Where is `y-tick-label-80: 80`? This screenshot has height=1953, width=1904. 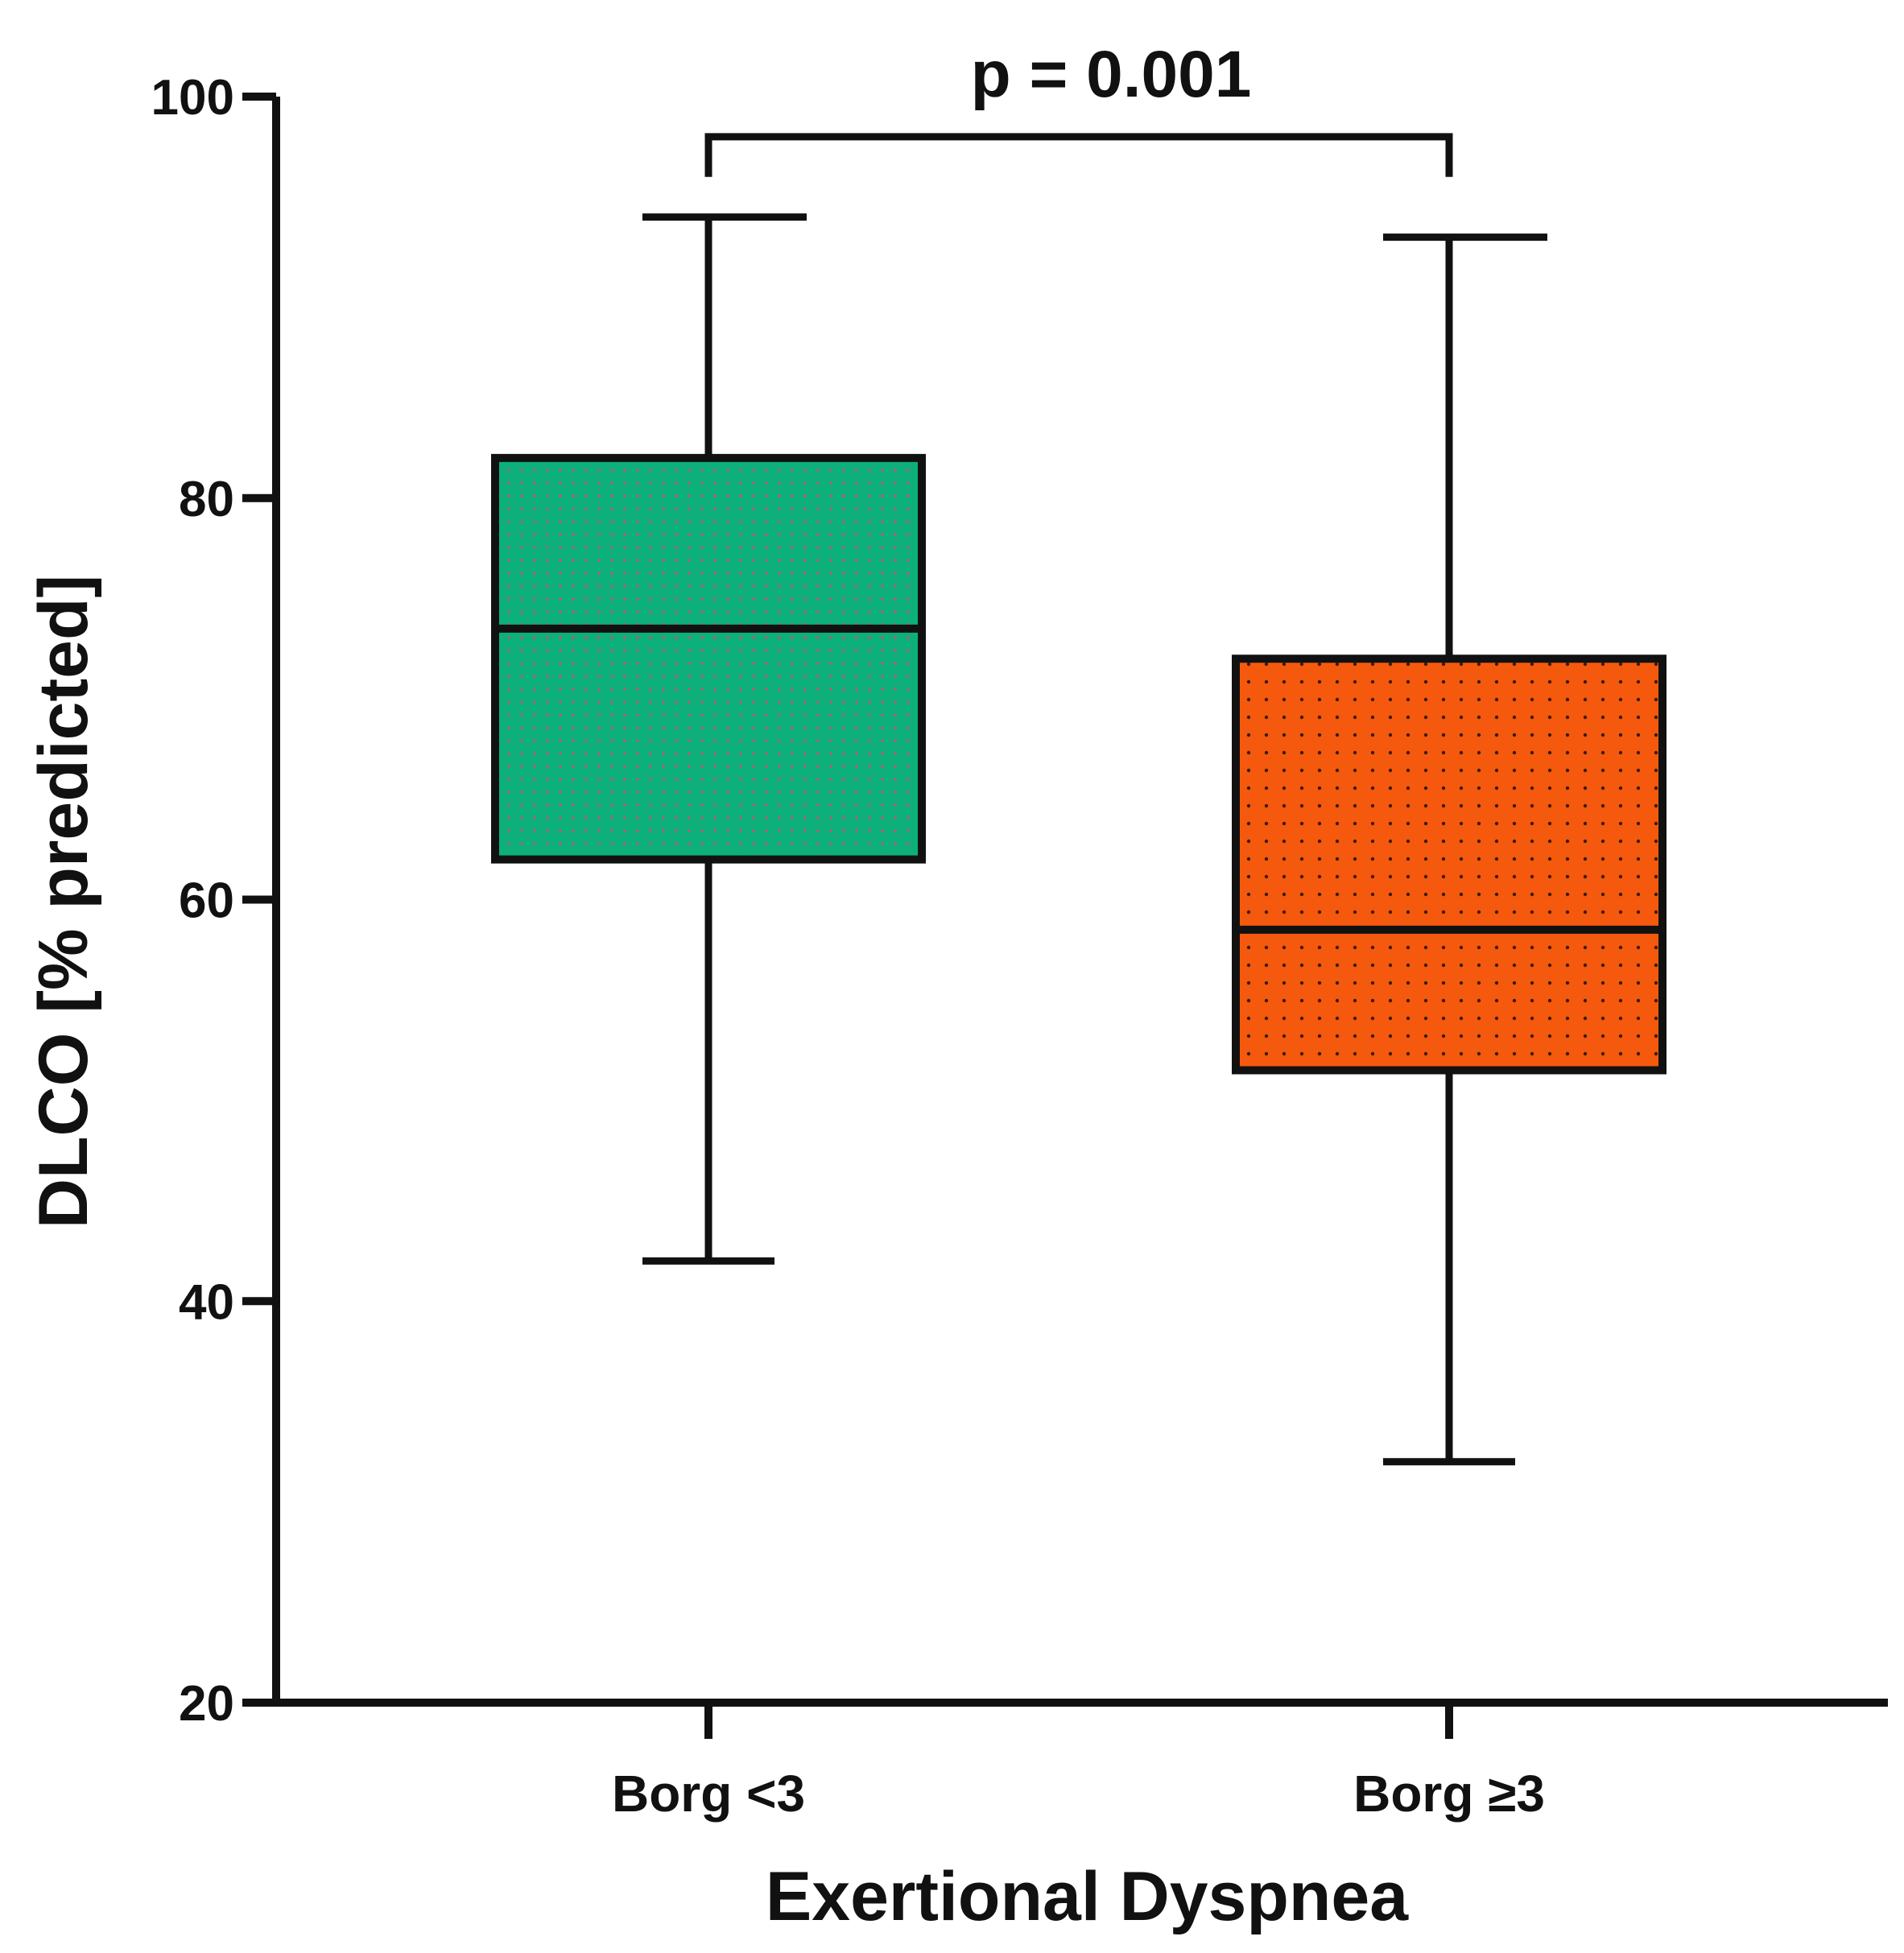
y-tick-label-80: 80 is located at coordinates (207, 500).